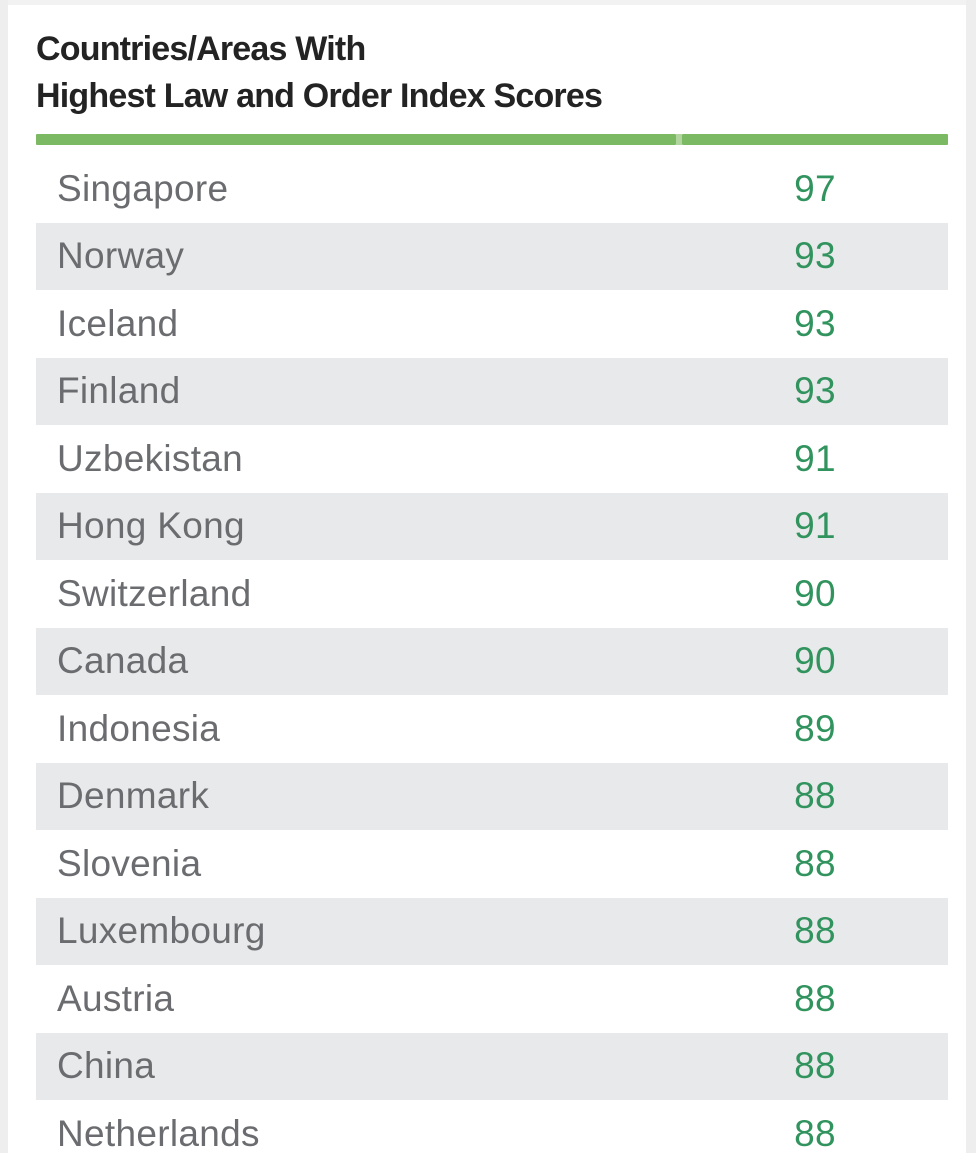 This screenshot has width=976, height=1168. Describe the element at coordinates (201, 49) in the screenshot. I see `title-line-1: Countries/Areas With` at that location.